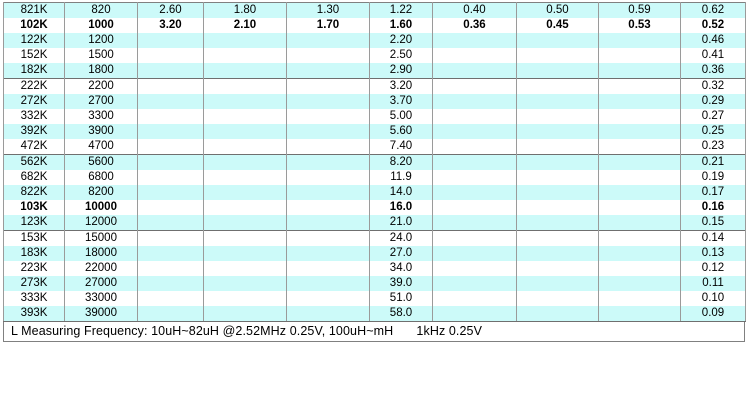 The height and width of the screenshot is (415, 750). What do you see at coordinates (101, 10) in the screenshot?
I see `cell-inductance-column: 820` at bounding box center [101, 10].